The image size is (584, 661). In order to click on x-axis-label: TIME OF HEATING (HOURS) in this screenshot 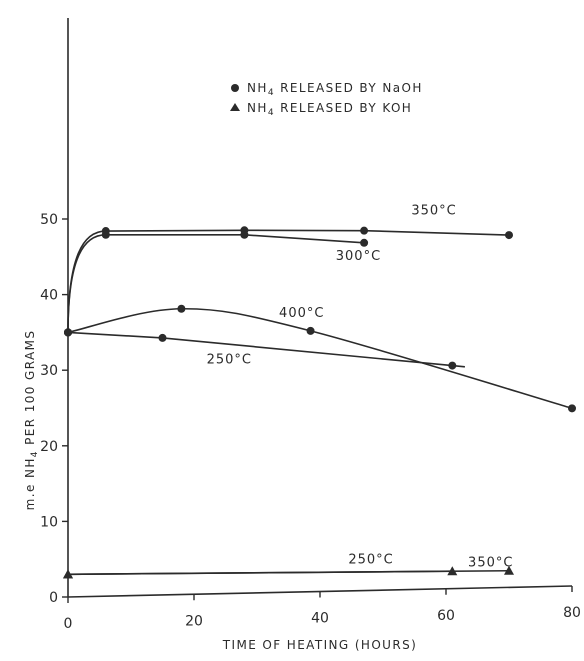, I will do `click(319, 645)`.